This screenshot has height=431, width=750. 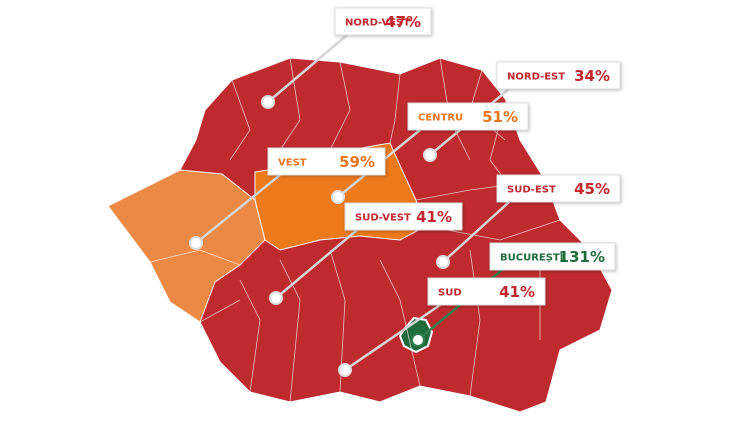 What do you see at coordinates (592, 76) in the screenshot?
I see `region-value: 34%` at bounding box center [592, 76].